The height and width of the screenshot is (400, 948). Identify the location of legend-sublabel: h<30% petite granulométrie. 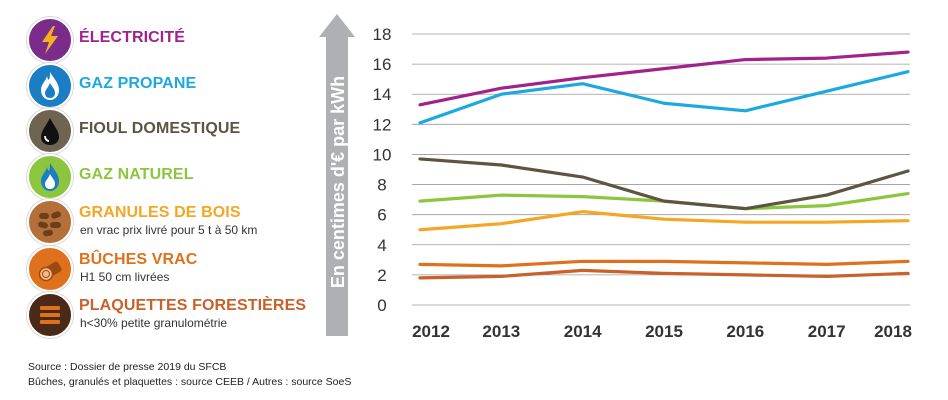
(154, 323).